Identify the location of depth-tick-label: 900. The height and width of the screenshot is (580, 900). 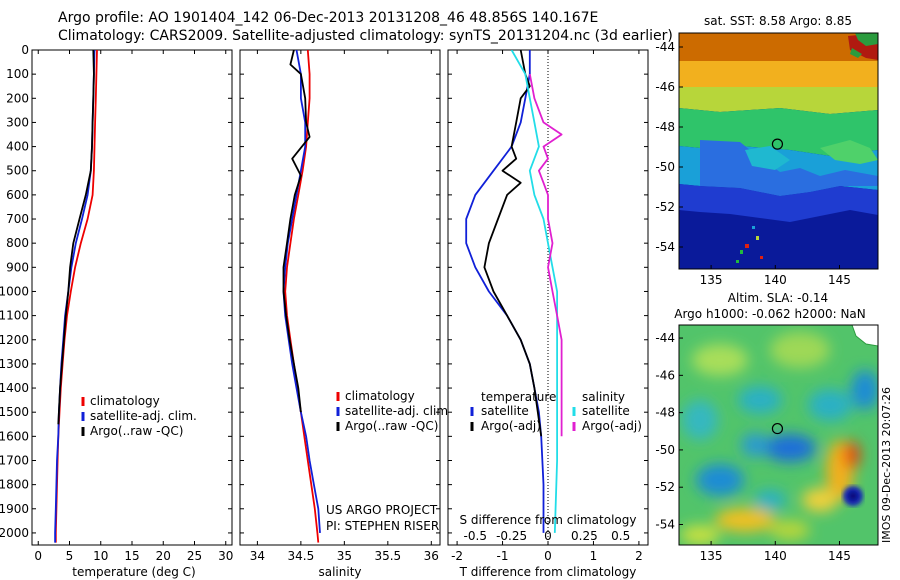
(17, 267).